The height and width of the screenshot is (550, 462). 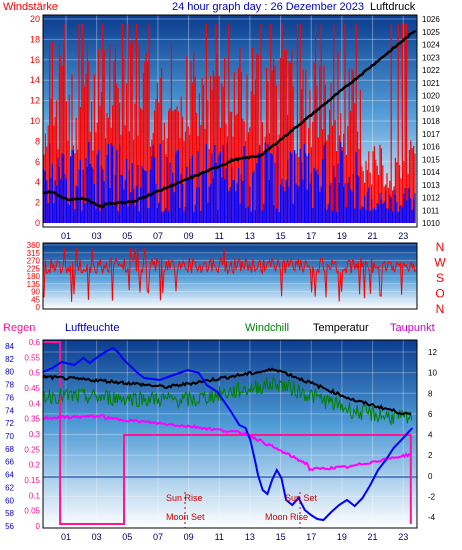 I want to click on direction-y-tick: 225, so click(x=34, y=268).